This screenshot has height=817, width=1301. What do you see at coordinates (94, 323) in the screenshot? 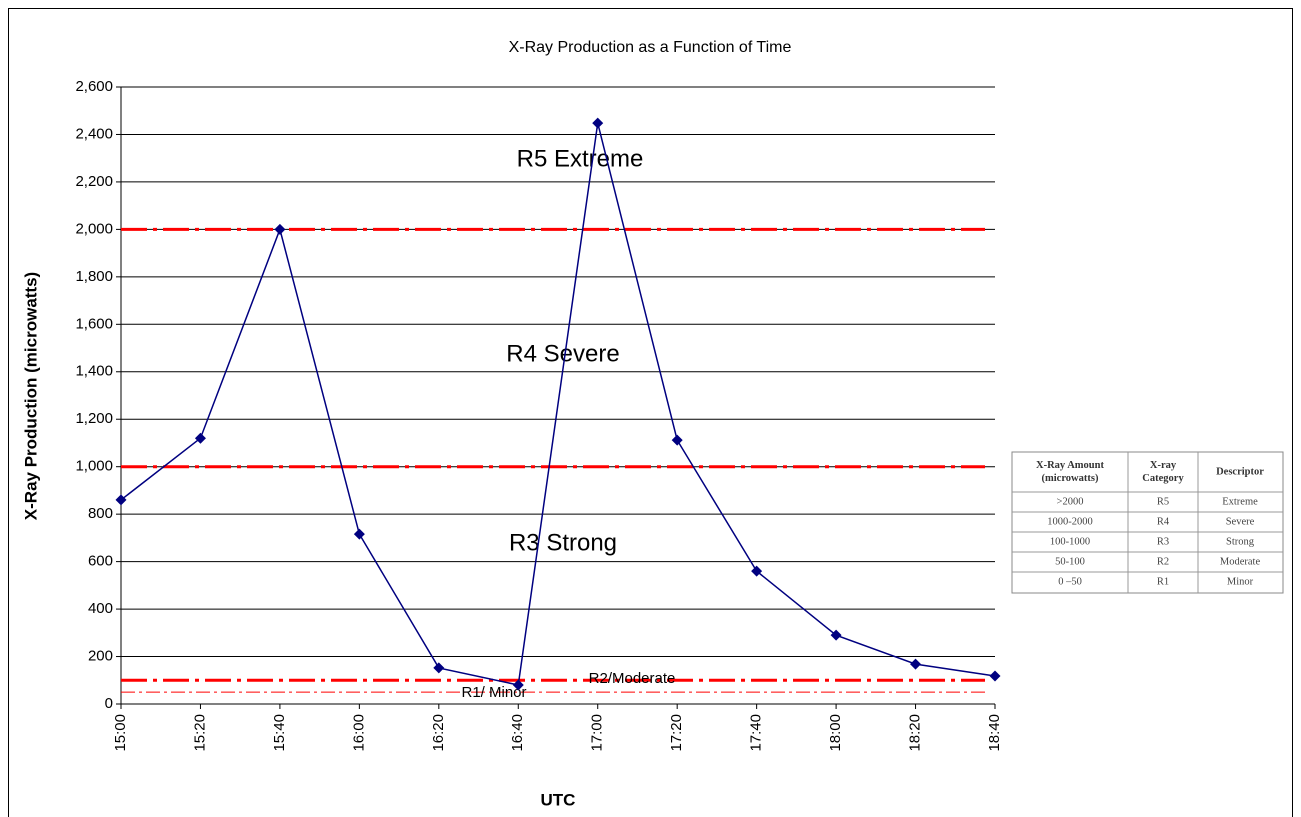
I see `y-tick-label: 1,600` at bounding box center [94, 323].